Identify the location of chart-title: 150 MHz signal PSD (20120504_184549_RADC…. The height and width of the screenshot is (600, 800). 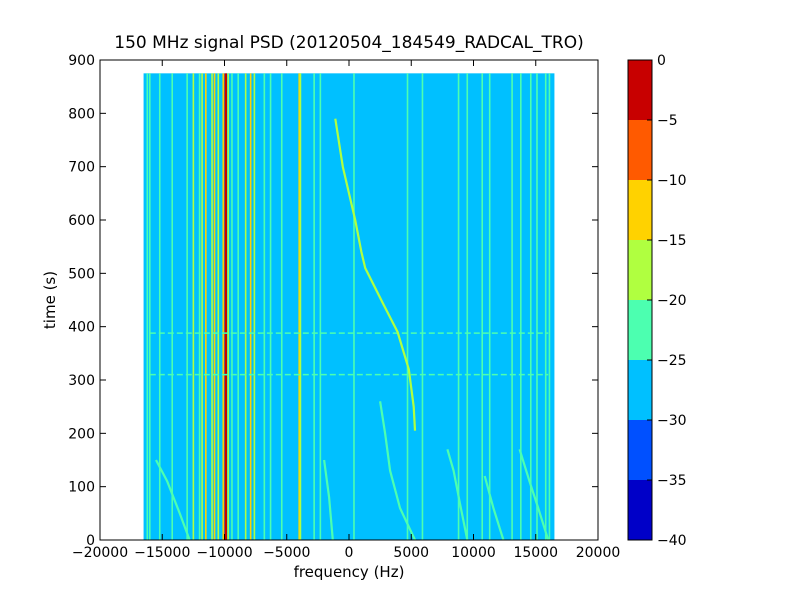
(348, 43).